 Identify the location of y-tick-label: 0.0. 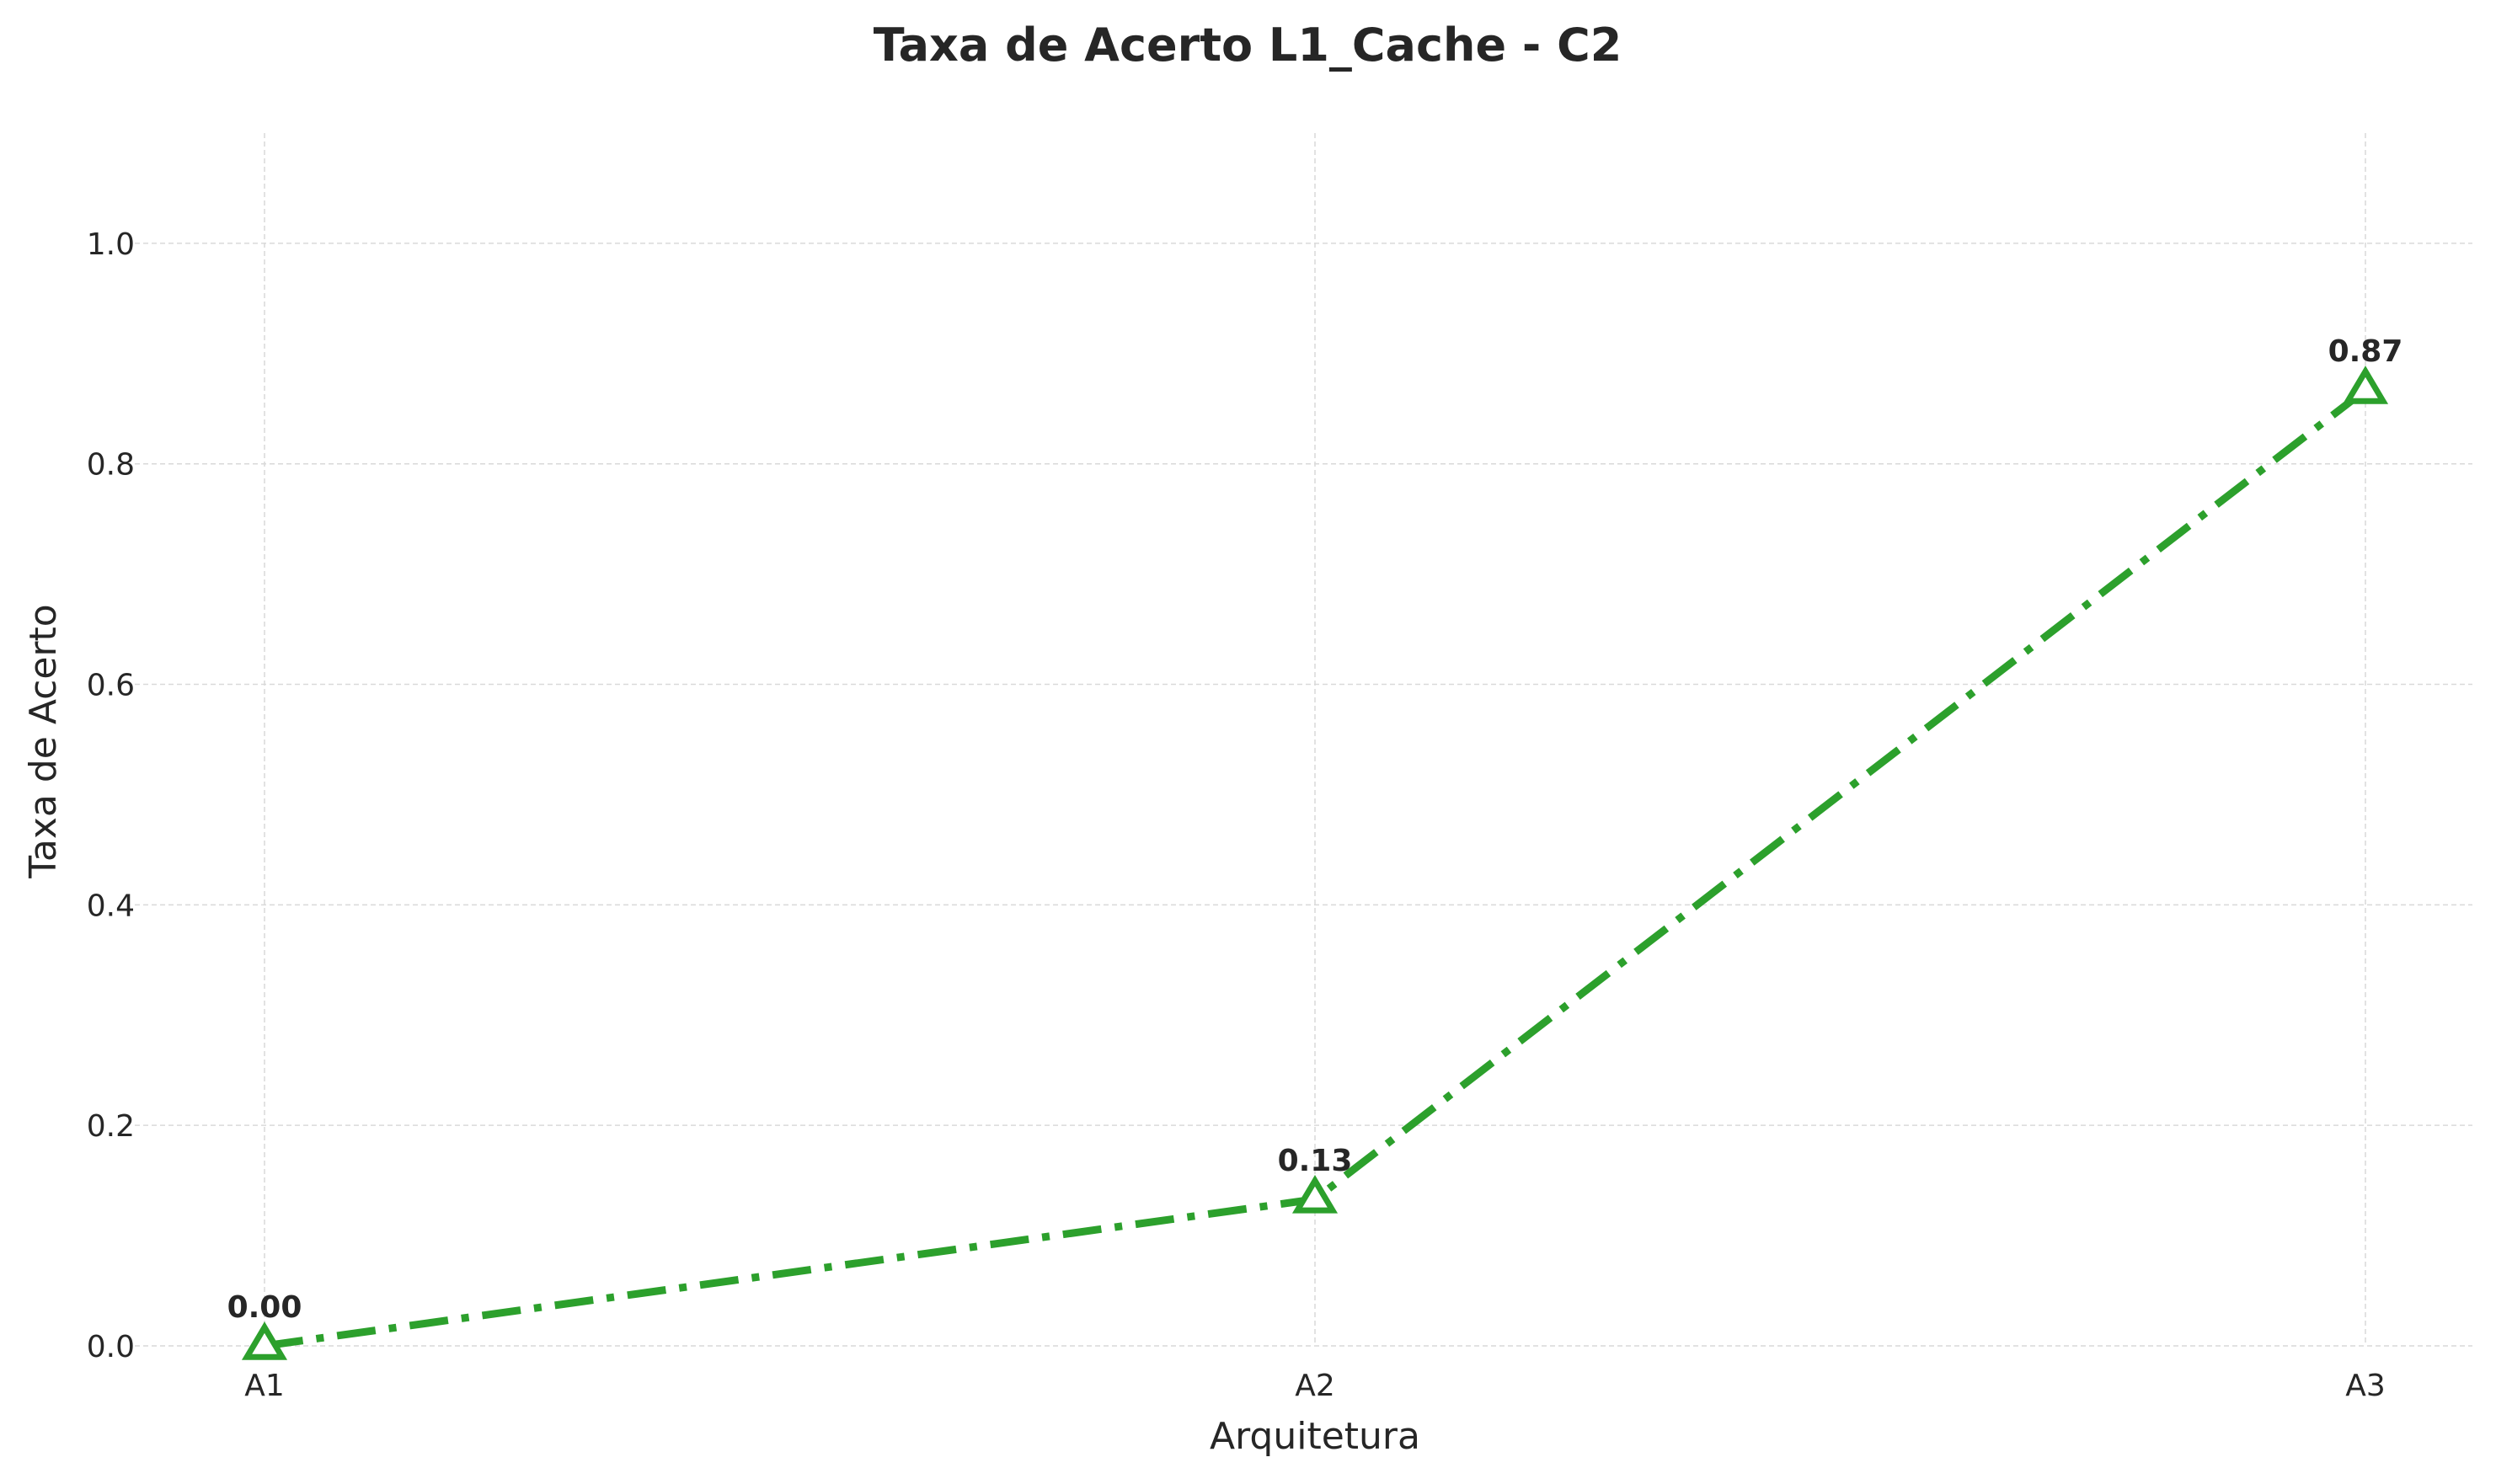
(111, 1347).